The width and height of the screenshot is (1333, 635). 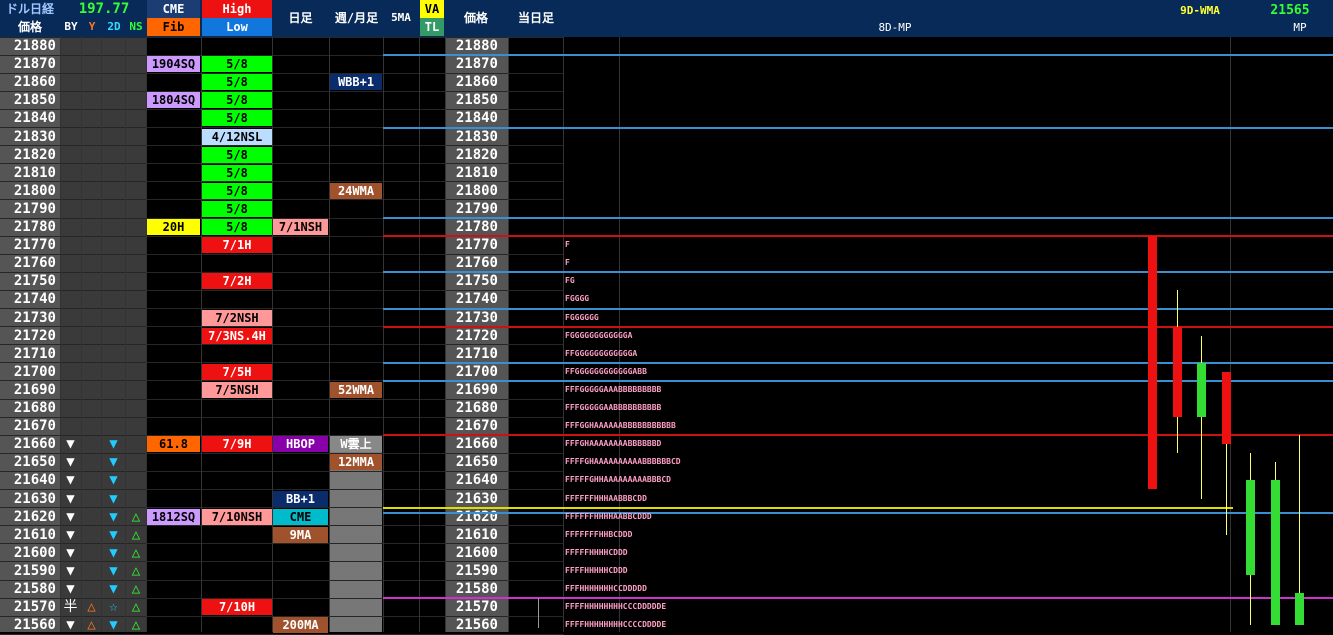 I want to click on col-tl-header: TL, so click(x=432, y=27).